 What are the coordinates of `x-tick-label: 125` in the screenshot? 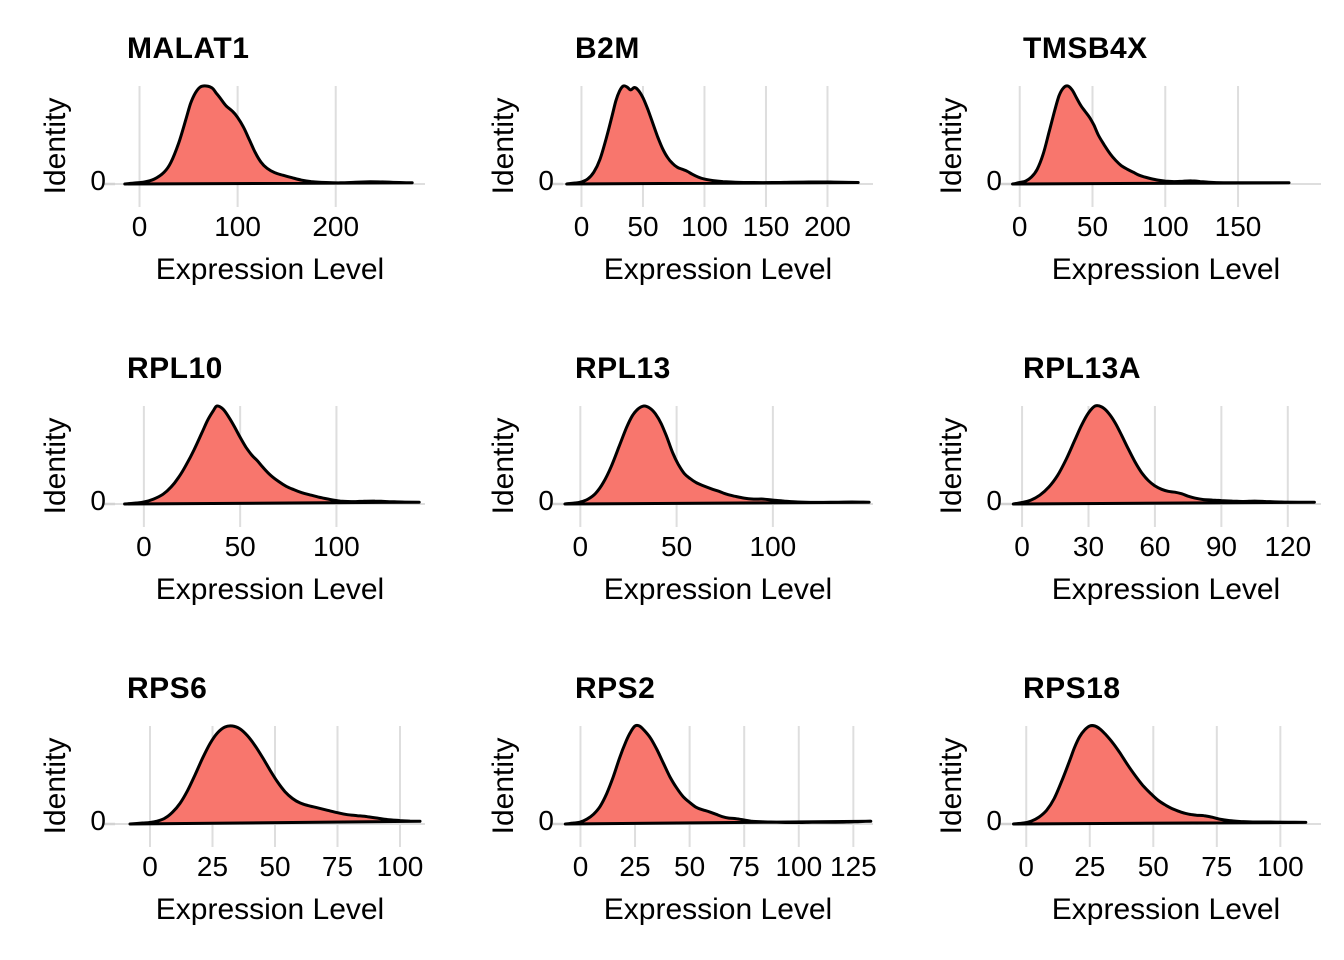 It's located at (853, 866).